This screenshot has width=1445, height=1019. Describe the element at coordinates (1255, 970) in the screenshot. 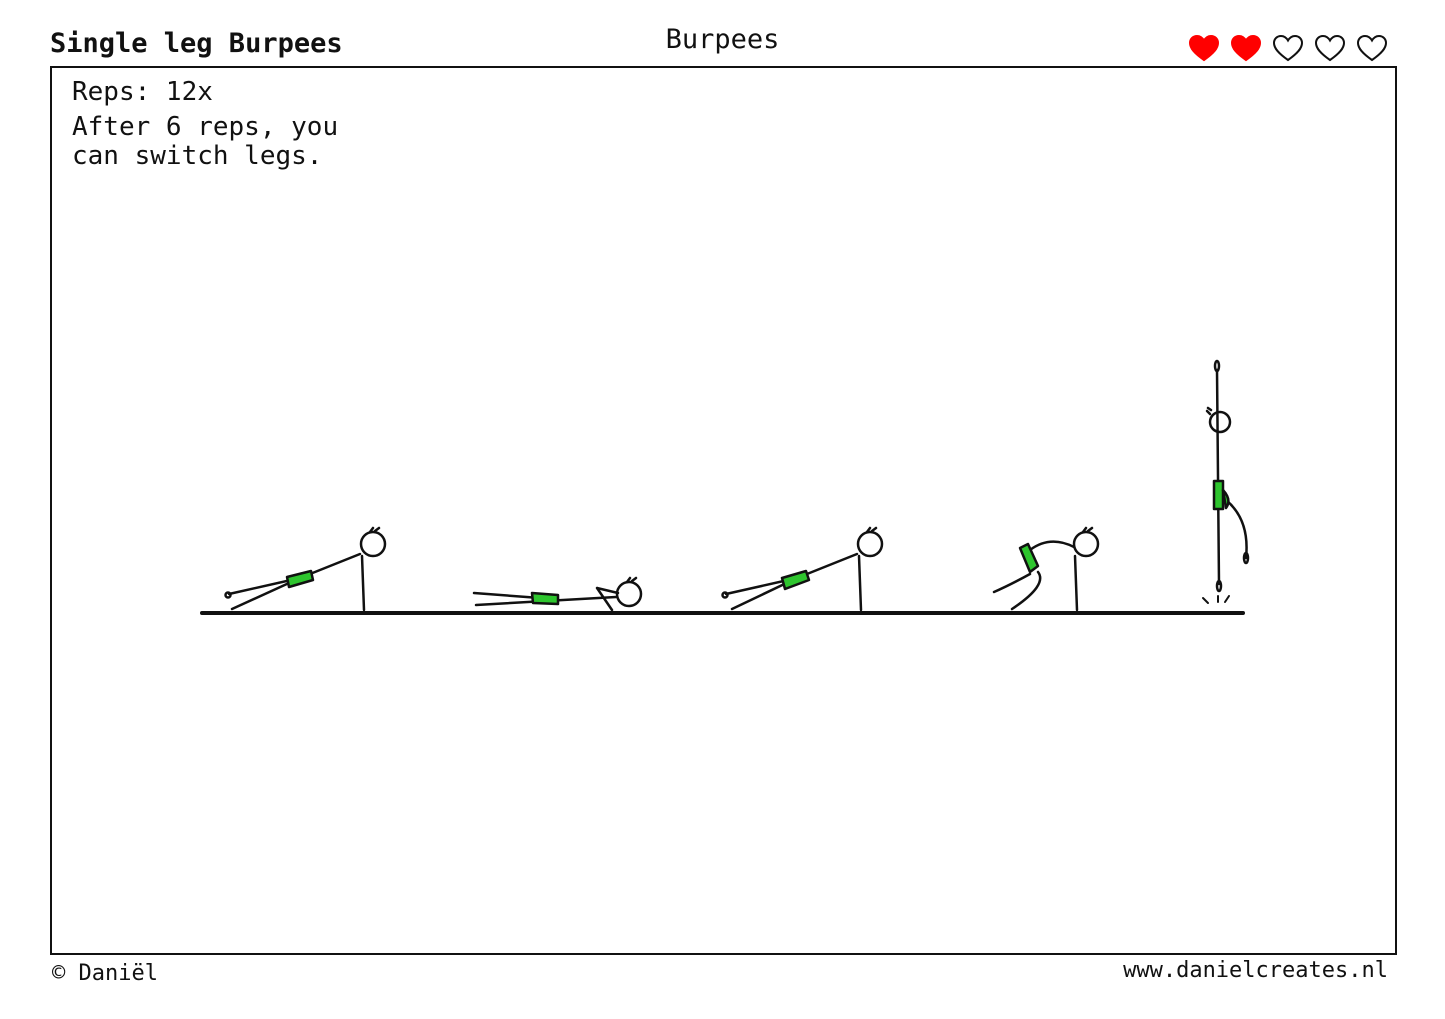

I see `website-link: www.danielcreates.nl` at that location.